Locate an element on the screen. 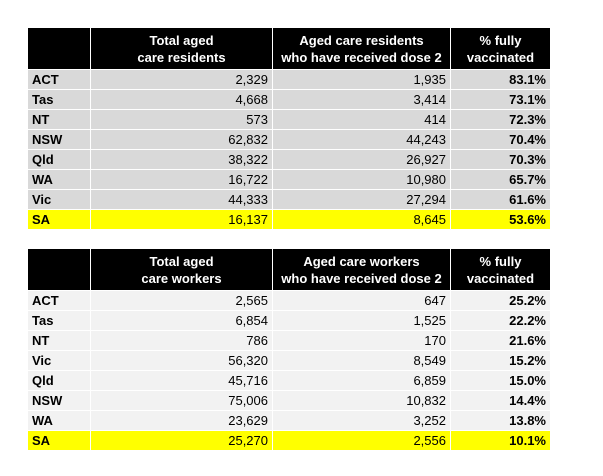  data-row: NSW 75,006 10,832 14.4% is located at coordinates (289, 400).